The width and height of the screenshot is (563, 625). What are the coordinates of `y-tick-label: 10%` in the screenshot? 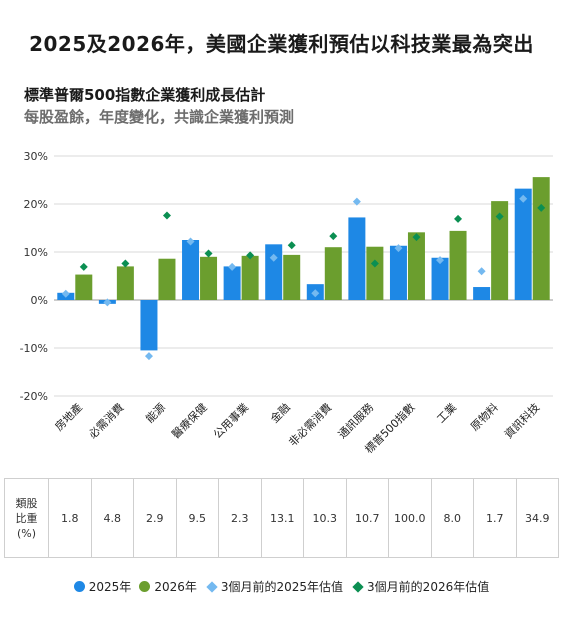 It's located at (36, 252).